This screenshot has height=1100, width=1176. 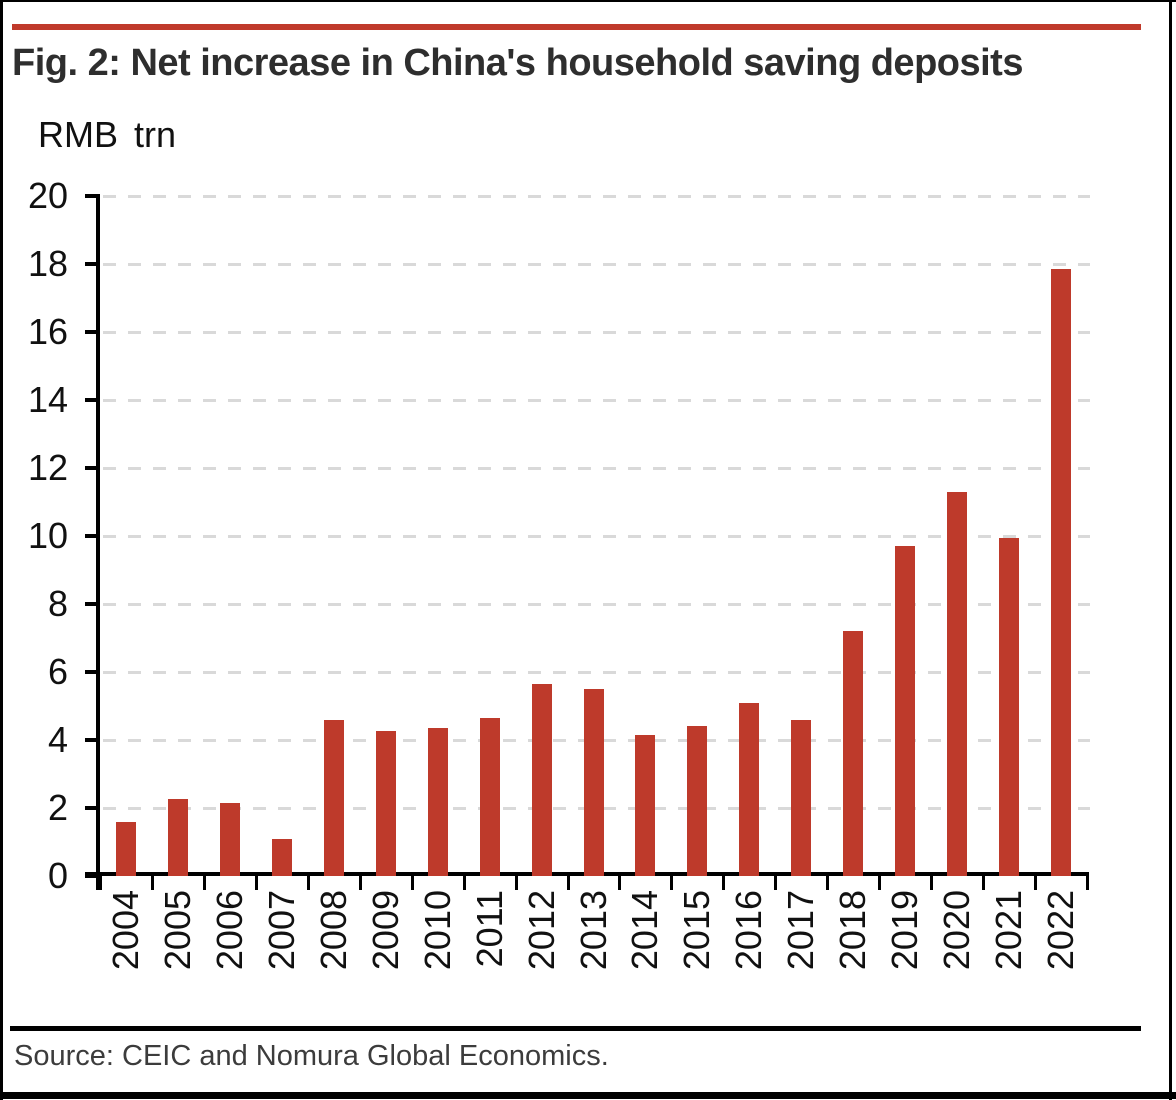 What do you see at coordinates (1, 550) in the screenshot?
I see `page-border-left` at bounding box center [1, 550].